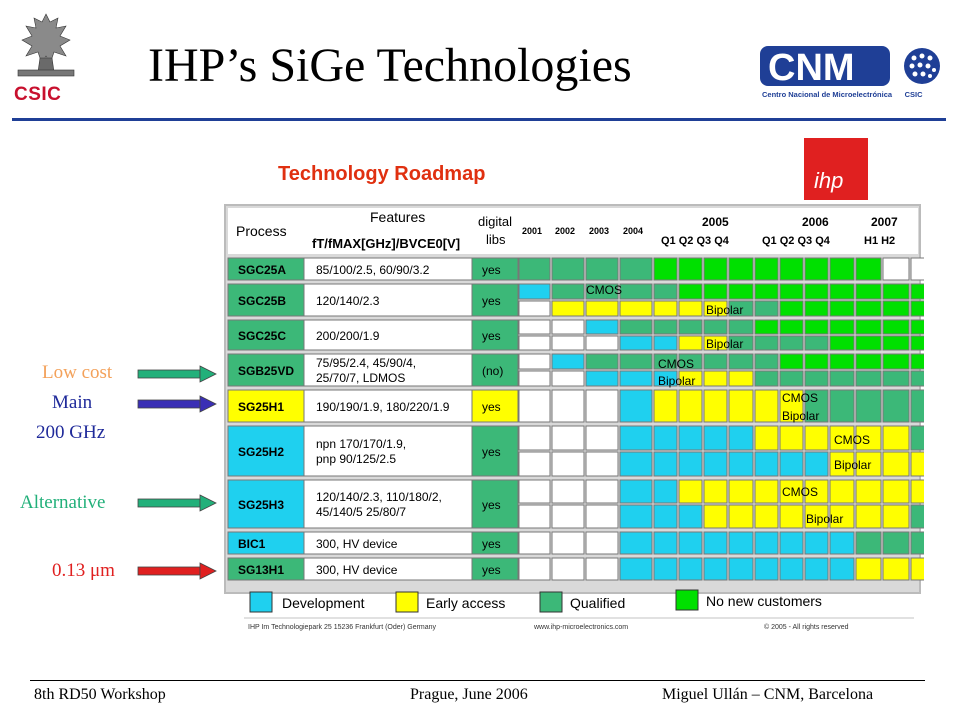 This screenshot has height=720, width=960. What do you see at coordinates (633, 231) in the screenshot?
I see `year-2004: 2004` at bounding box center [633, 231].